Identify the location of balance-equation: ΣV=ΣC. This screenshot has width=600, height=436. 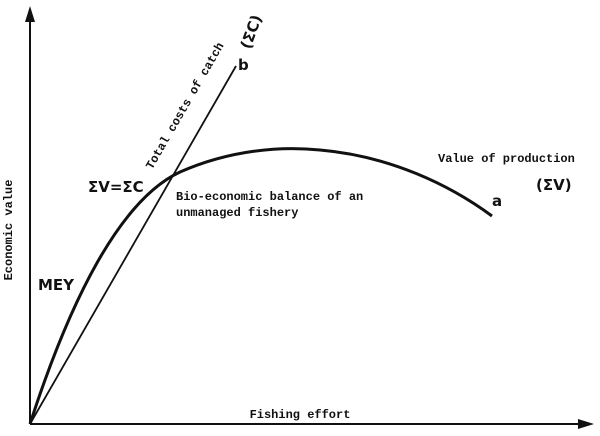
(116, 187).